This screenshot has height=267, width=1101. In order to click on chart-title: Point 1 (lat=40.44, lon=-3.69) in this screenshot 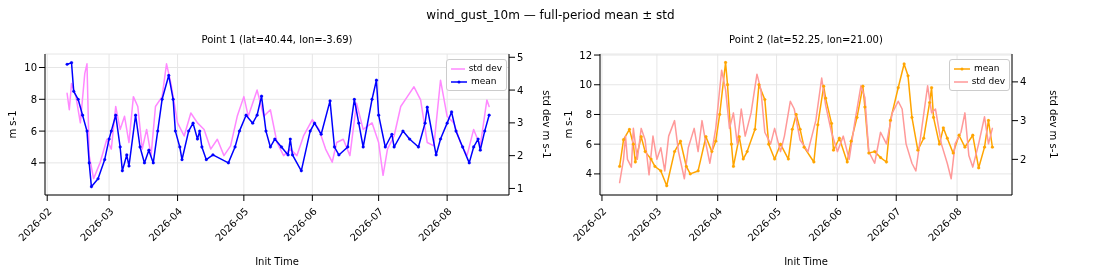, I will do `click(277, 39)`.